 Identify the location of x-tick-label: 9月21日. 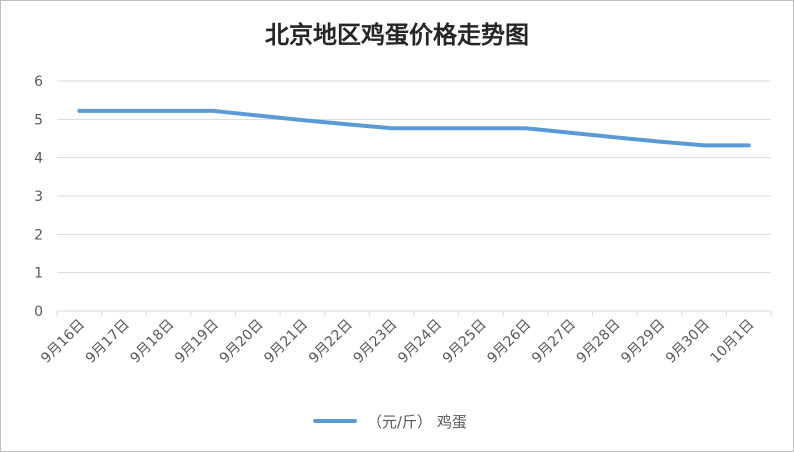
(286, 342).